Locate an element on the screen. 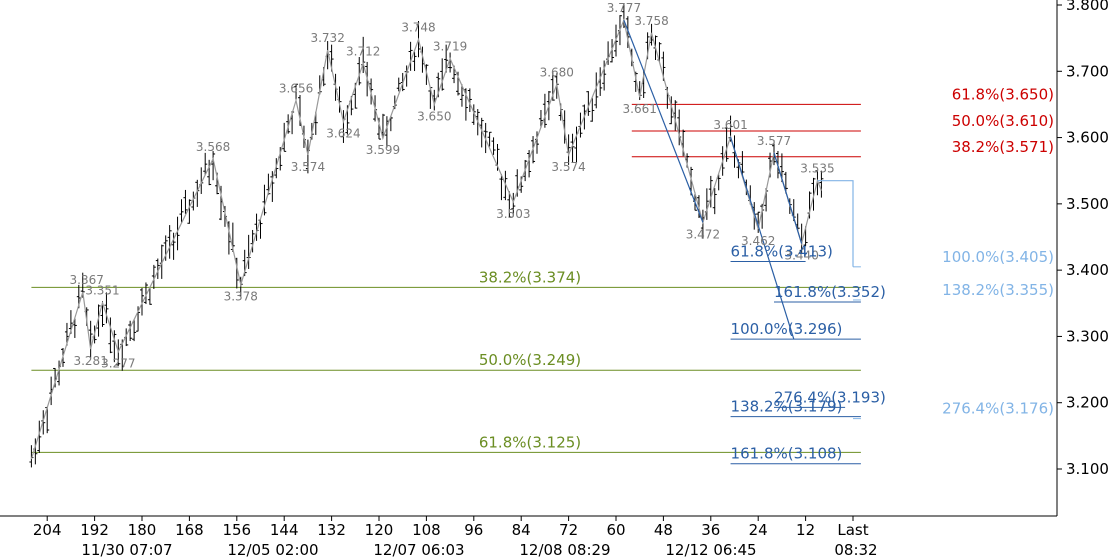  x-tick-label: 192 is located at coordinates (94, 530).